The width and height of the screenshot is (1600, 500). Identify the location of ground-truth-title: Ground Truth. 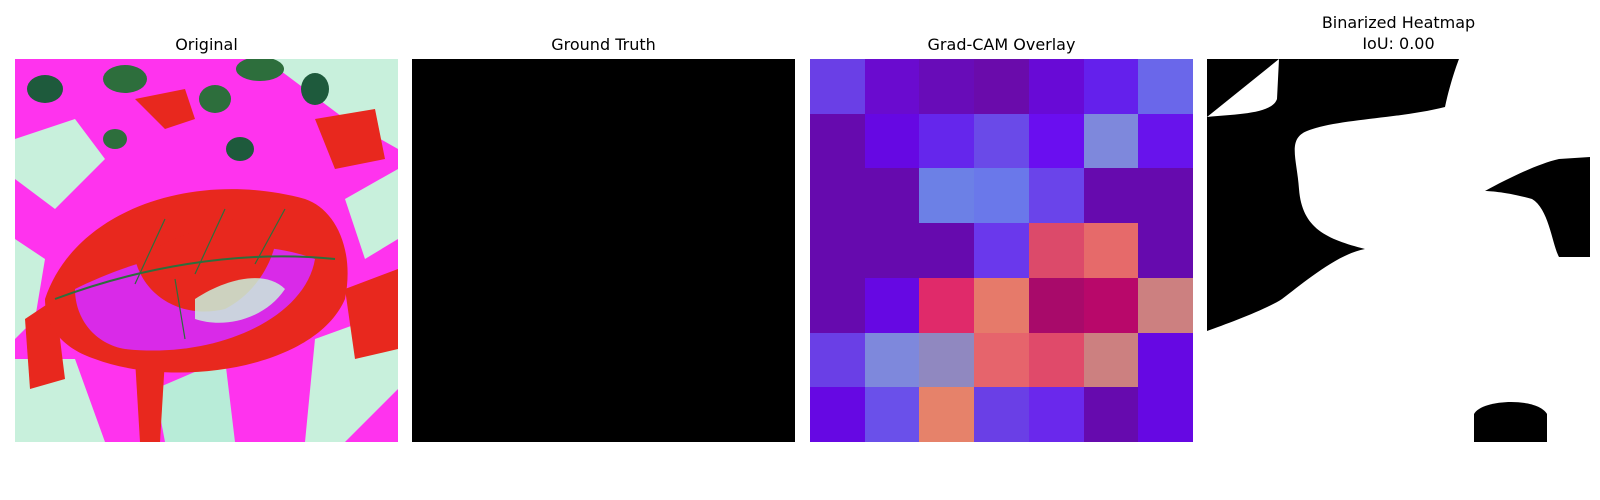
(603, 44).